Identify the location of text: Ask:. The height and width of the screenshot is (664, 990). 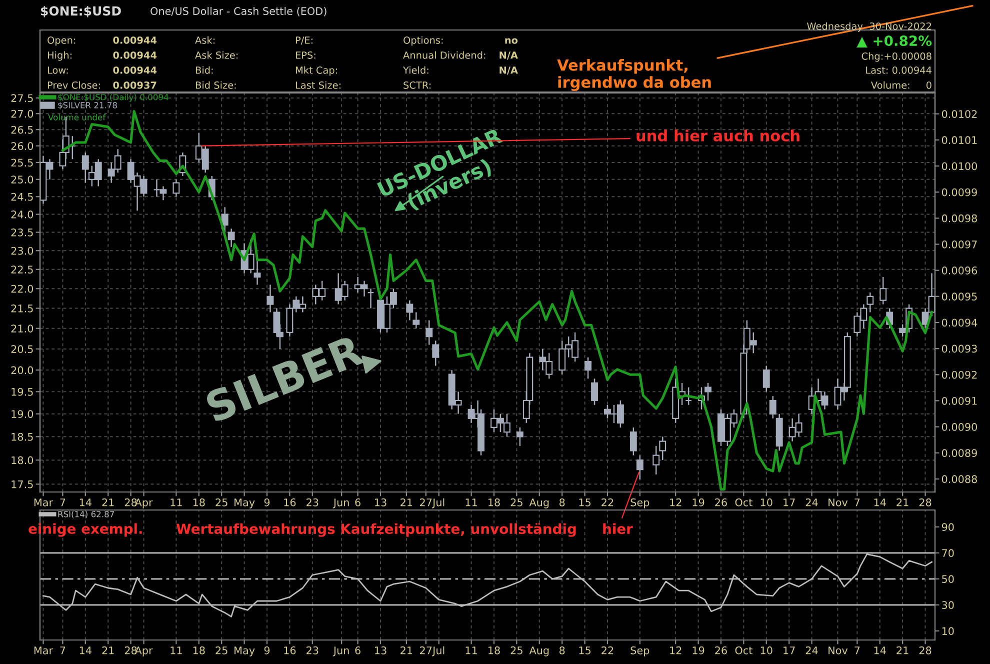
(204, 40).